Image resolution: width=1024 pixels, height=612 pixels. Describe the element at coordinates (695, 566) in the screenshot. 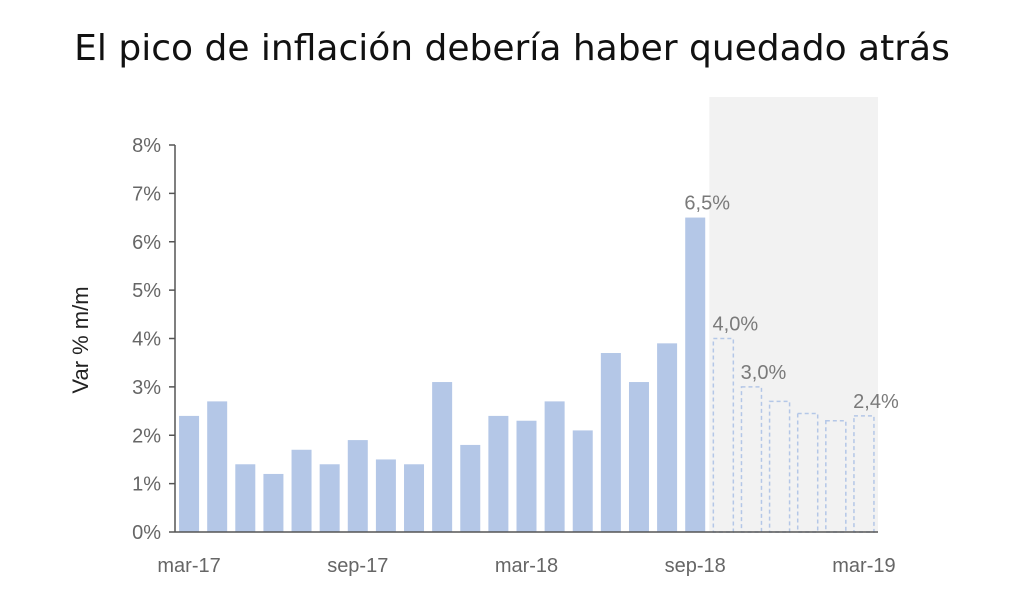

I see `x-tick-label: sep-18` at that location.